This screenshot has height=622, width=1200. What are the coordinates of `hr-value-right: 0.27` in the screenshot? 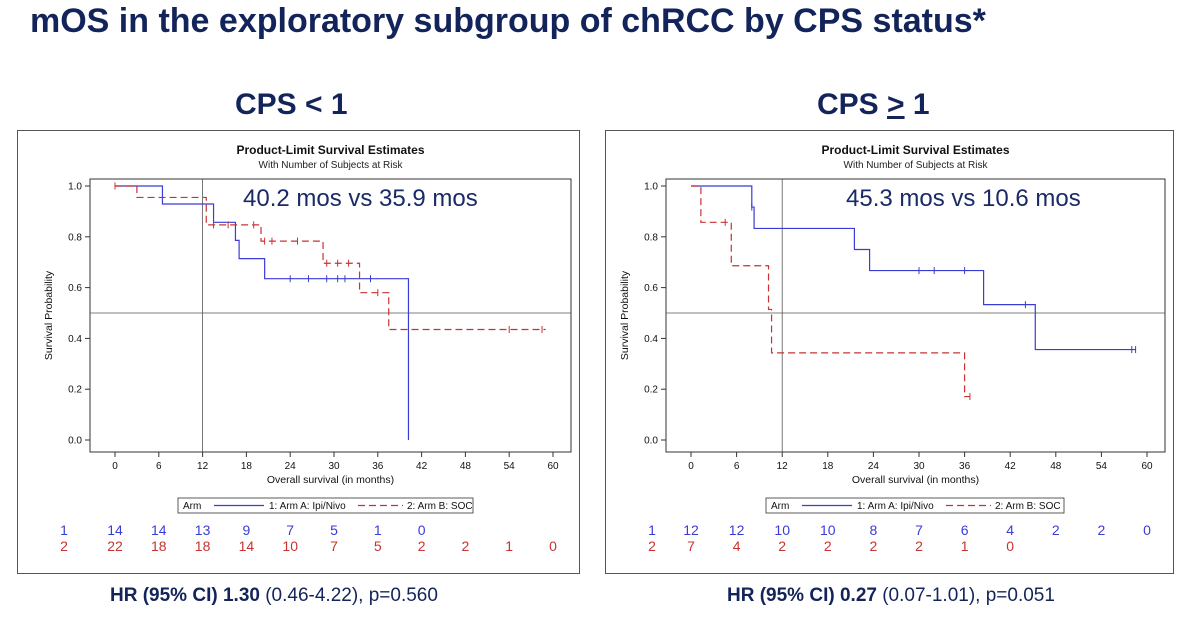 It's located at (858, 595).